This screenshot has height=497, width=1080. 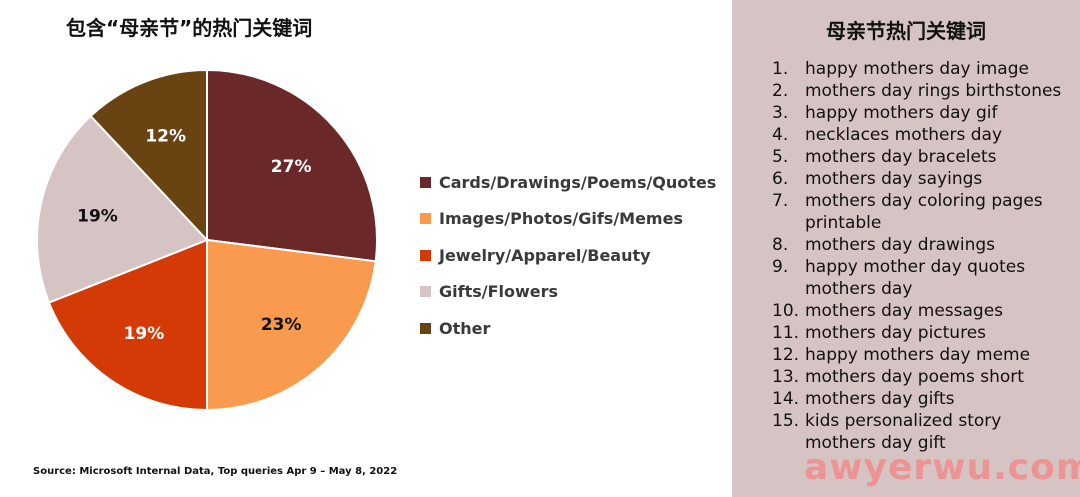 What do you see at coordinates (786, 399) in the screenshot?
I see `keyword-number: 14.` at bounding box center [786, 399].